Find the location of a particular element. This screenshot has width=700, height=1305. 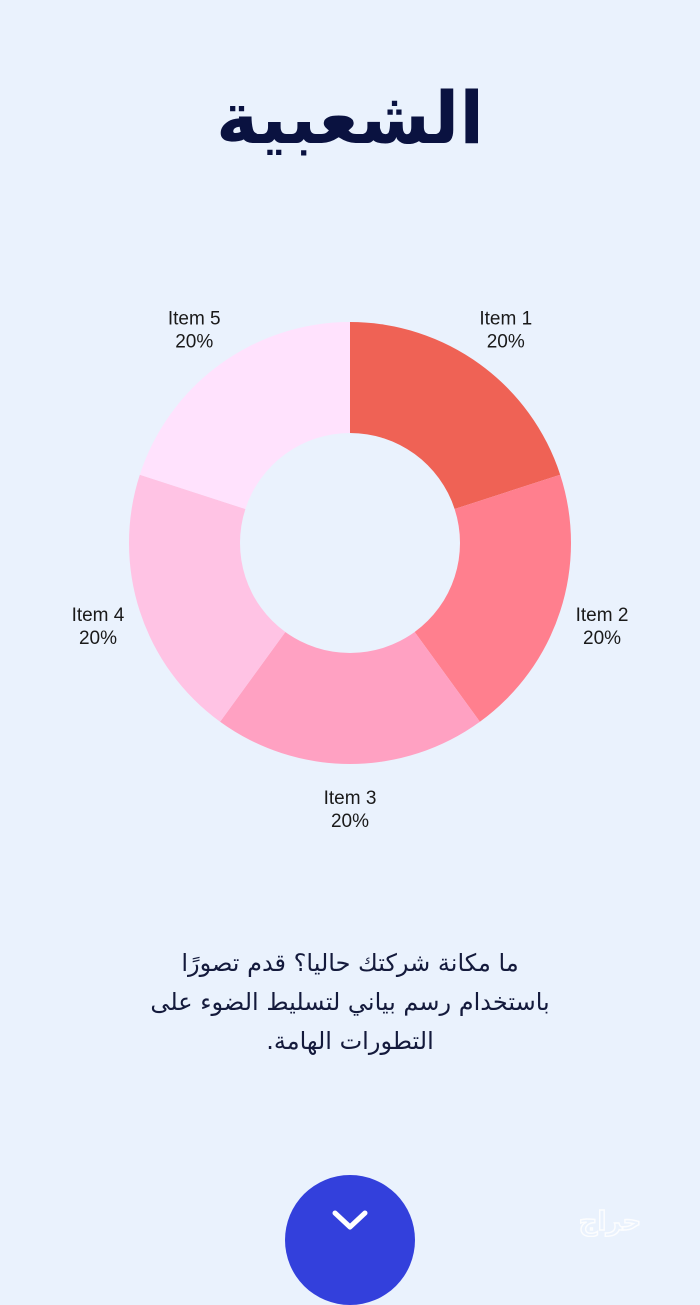

slice-label-name: Item 3 is located at coordinates (350, 798).